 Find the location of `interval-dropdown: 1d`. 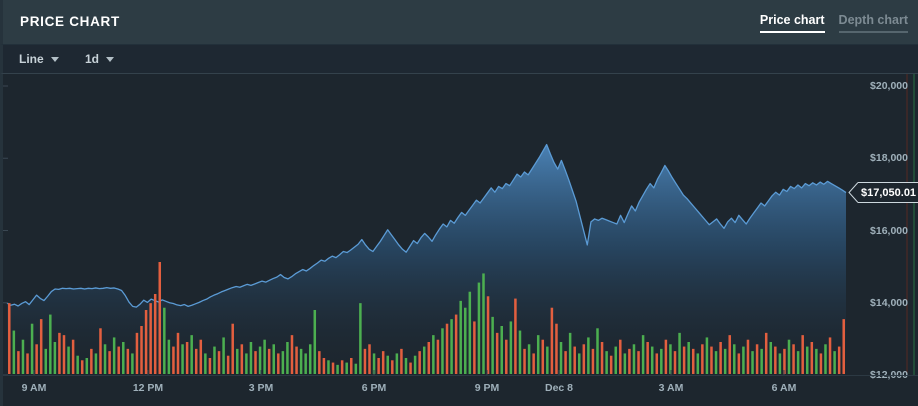

interval-dropdown: 1d is located at coordinates (100, 59).